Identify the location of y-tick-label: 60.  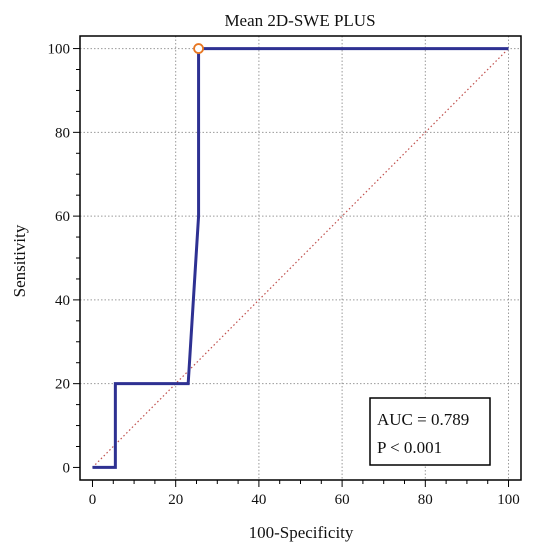
(62, 217).